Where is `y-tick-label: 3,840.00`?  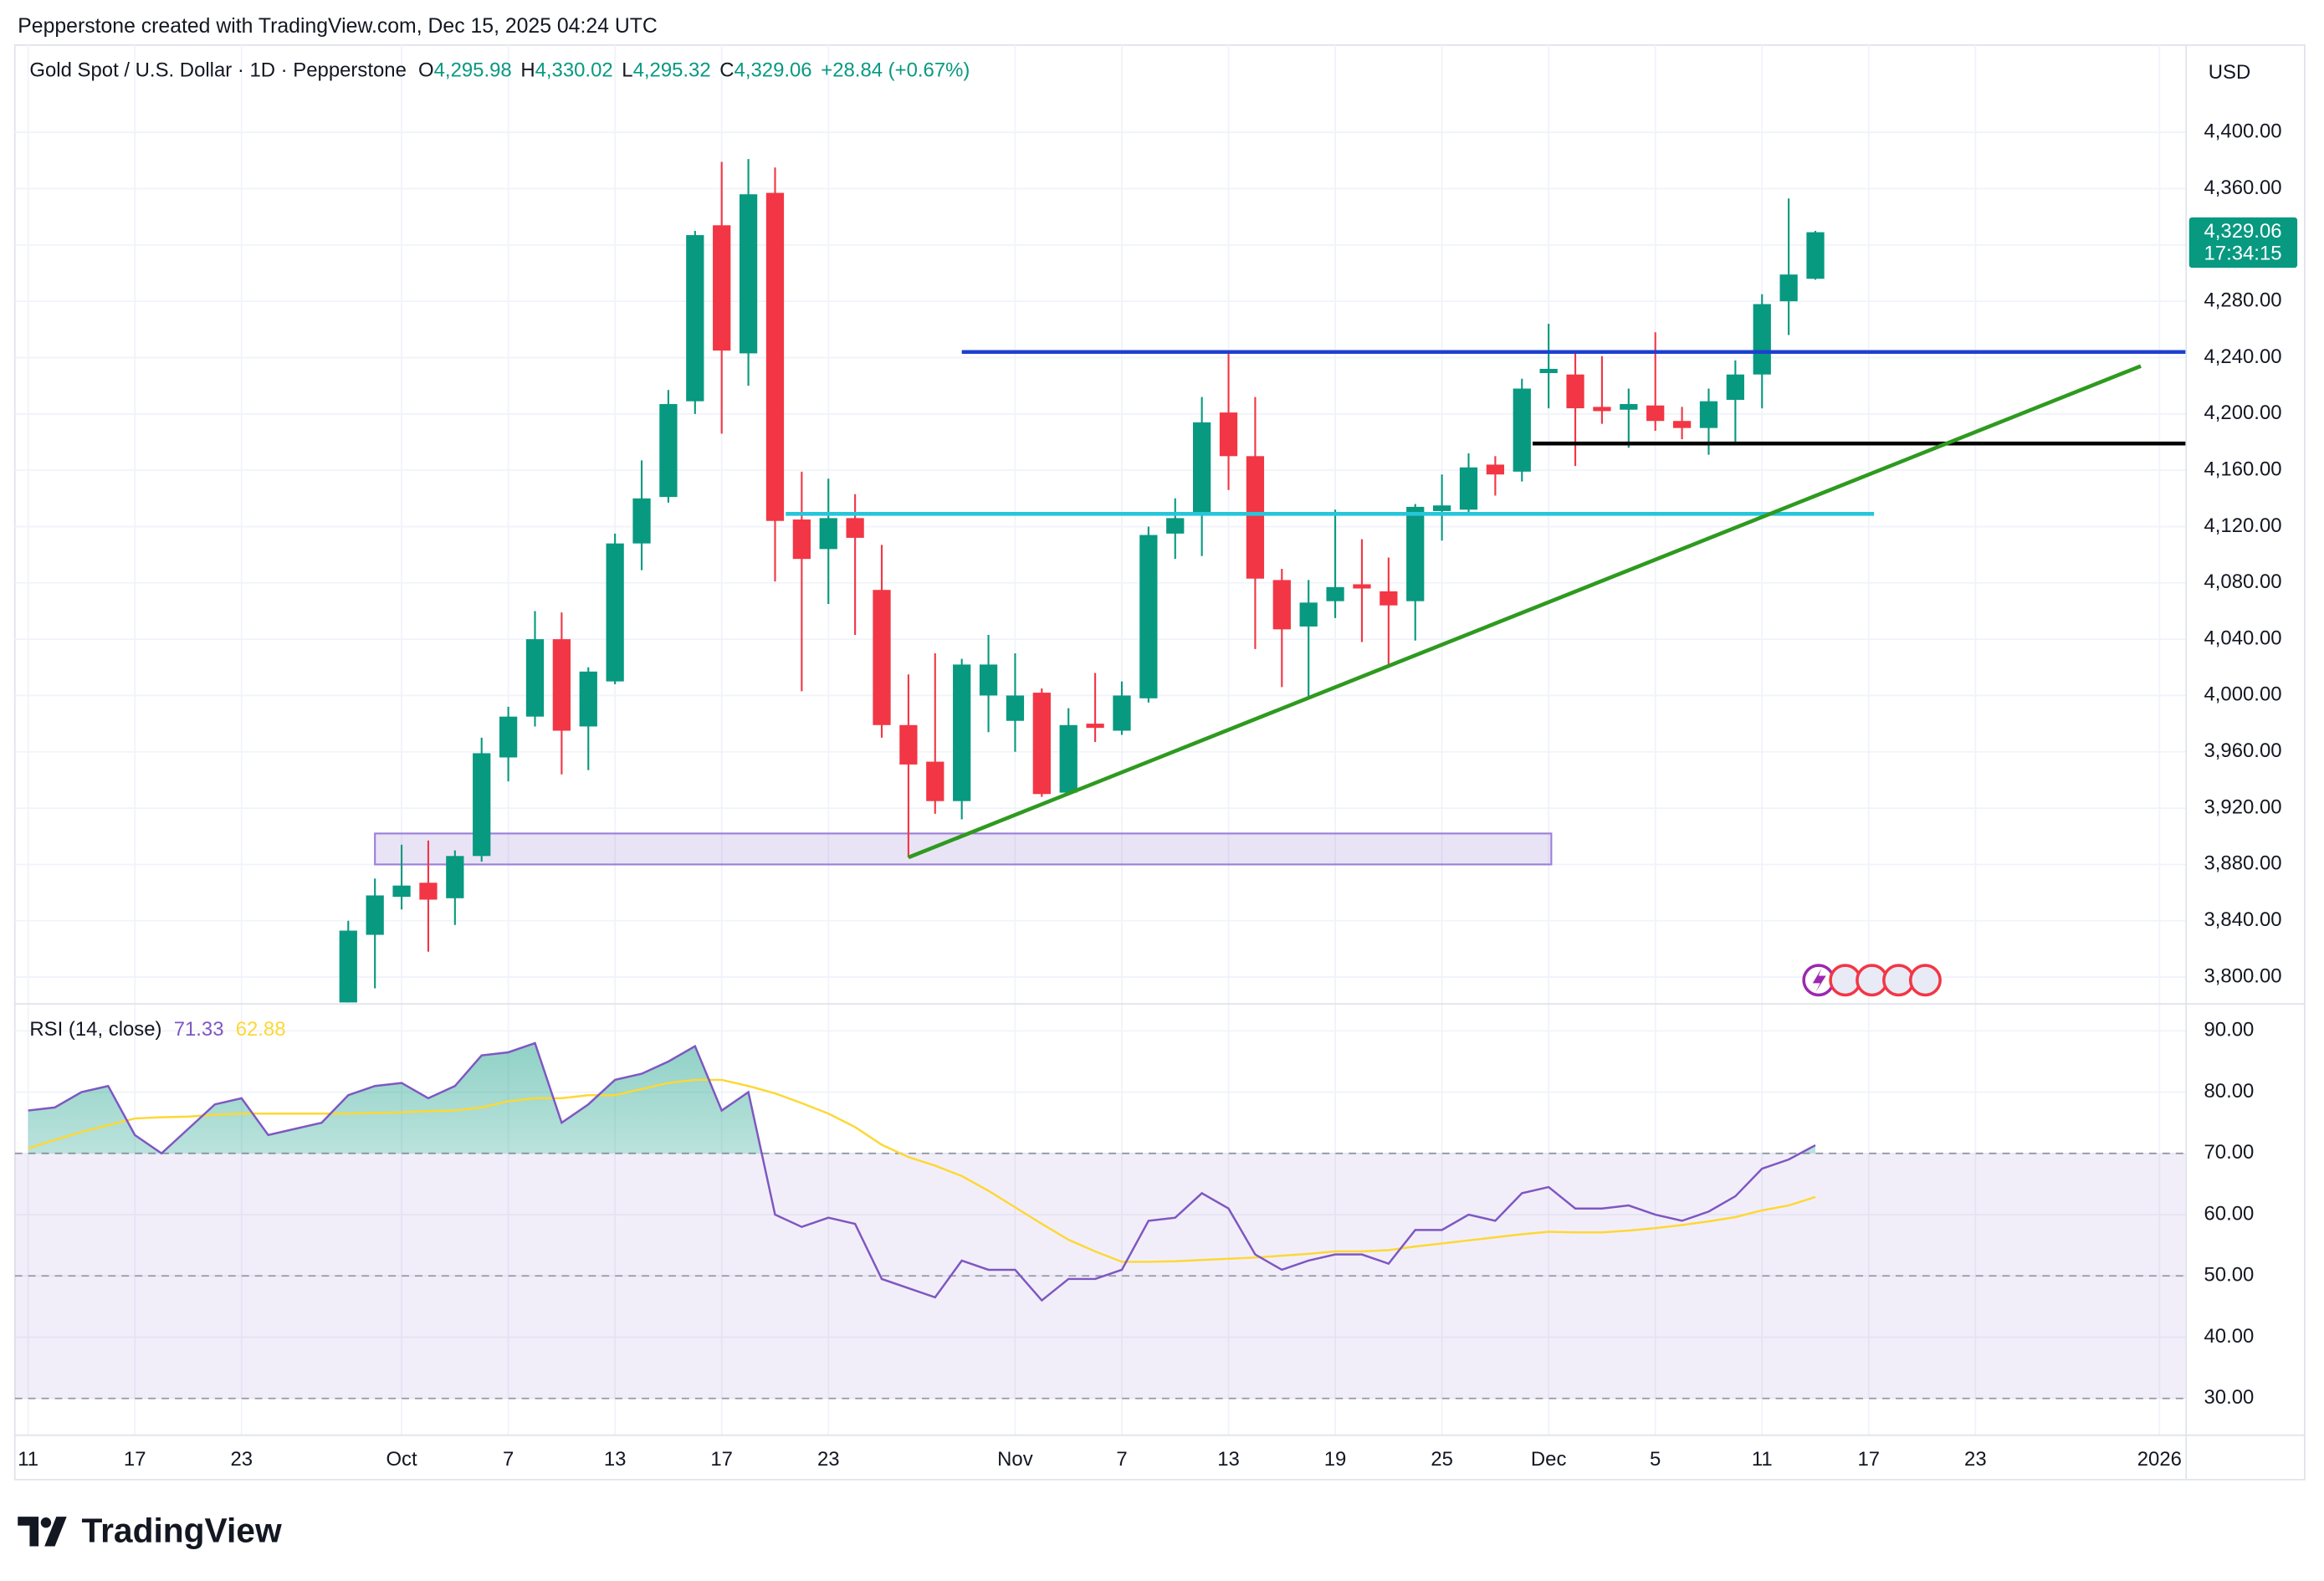
y-tick-label: 3,840.00 is located at coordinates (2243, 919).